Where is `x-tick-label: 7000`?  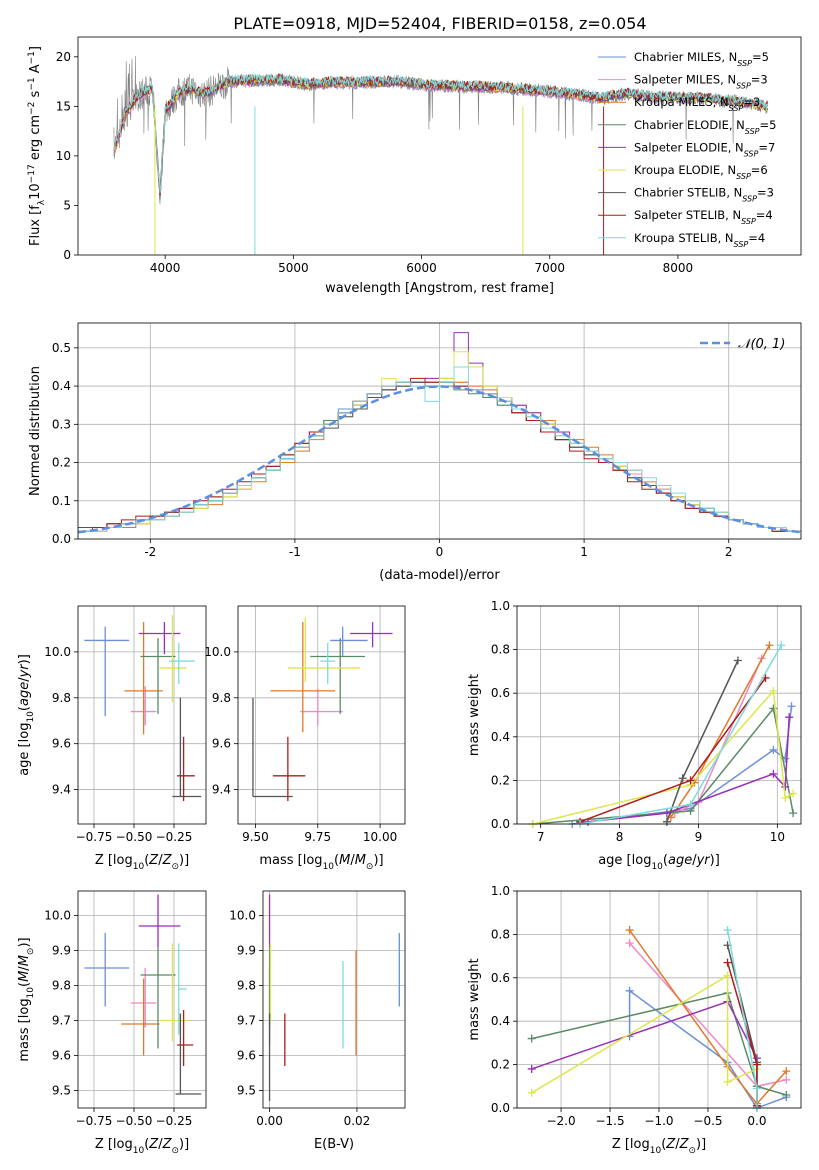 x-tick-label: 7000 is located at coordinates (549, 268).